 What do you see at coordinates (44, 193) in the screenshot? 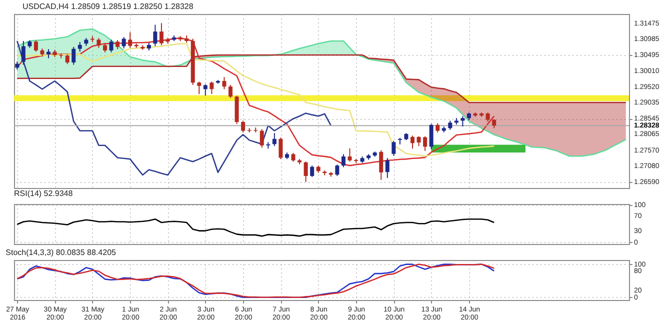
I see `chart-title: RSI(14) 52.9348` at bounding box center [44, 193].